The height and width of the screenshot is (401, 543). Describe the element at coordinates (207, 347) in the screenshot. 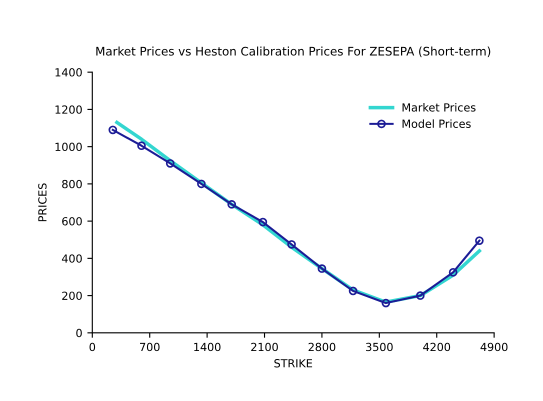

I see `x-tick-label: 1400` at that location.